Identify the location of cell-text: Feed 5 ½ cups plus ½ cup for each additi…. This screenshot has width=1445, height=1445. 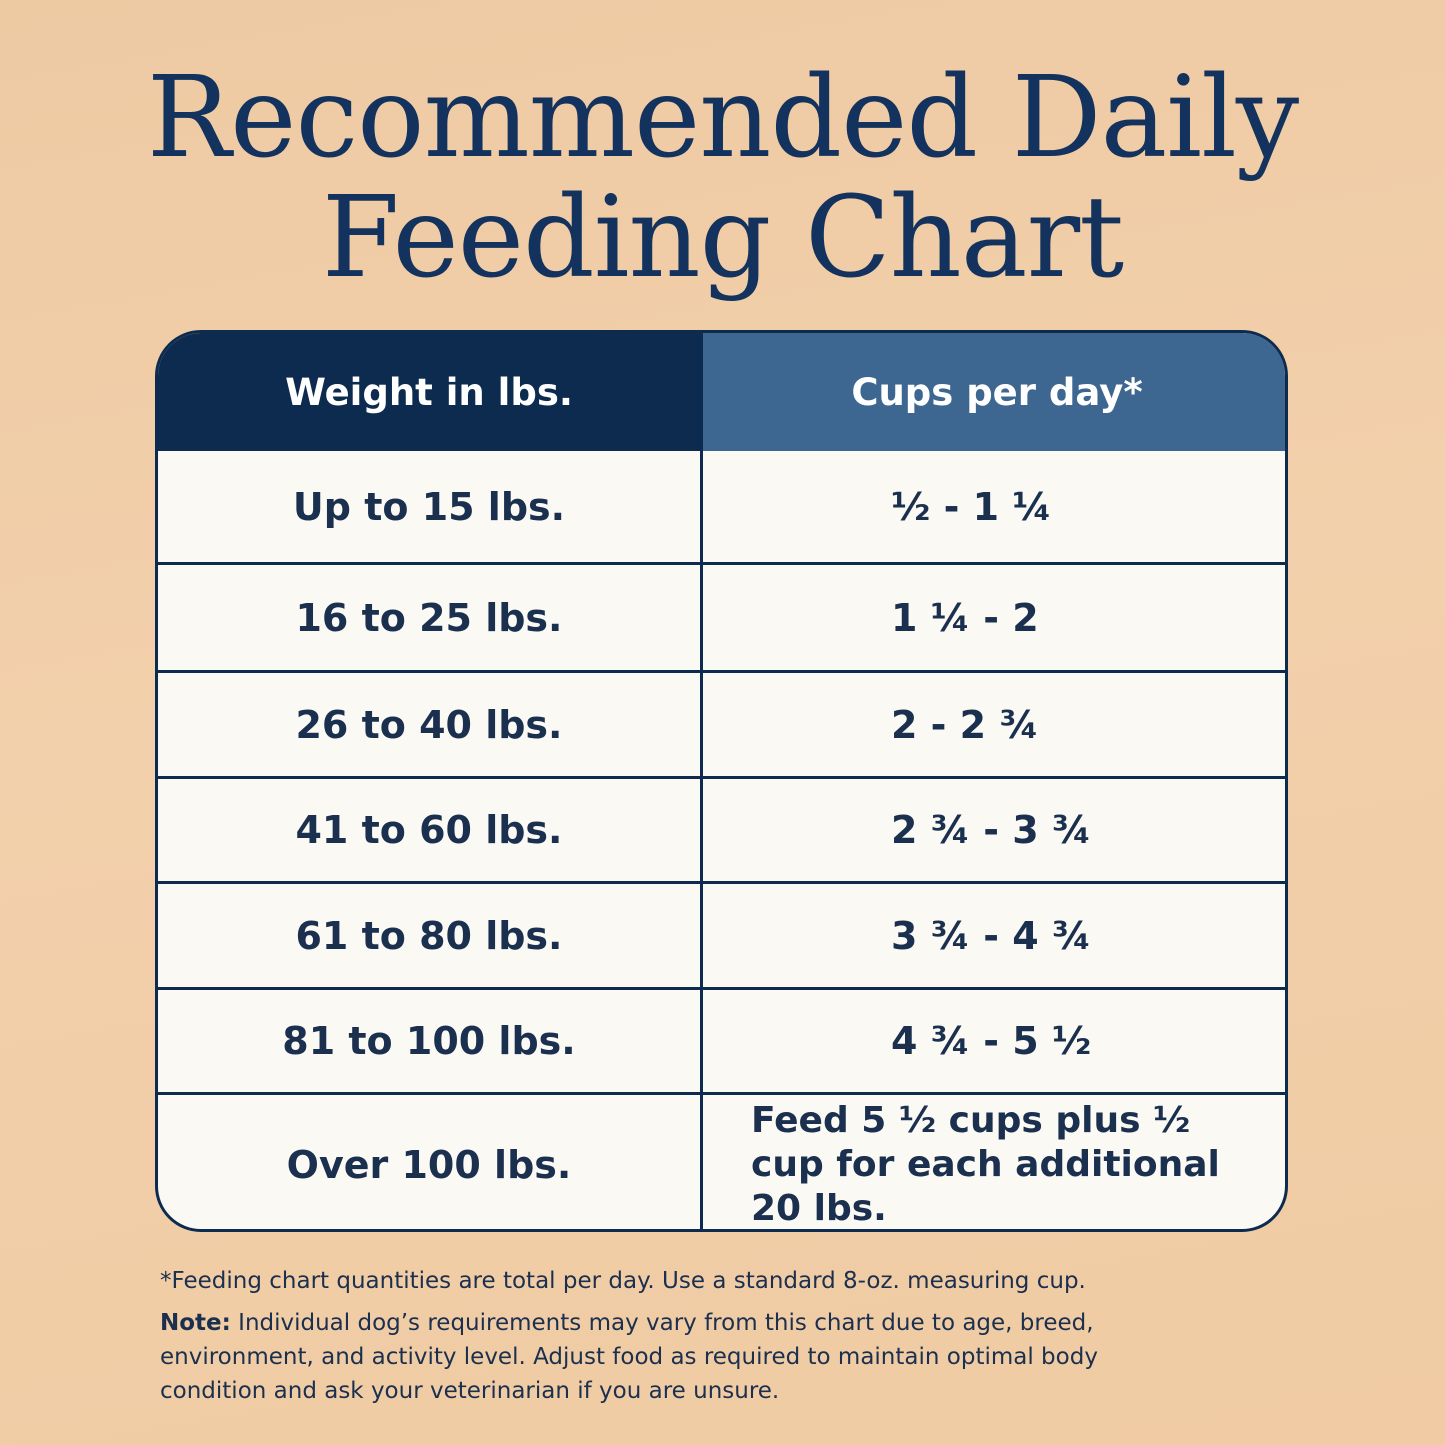
(985, 1164).